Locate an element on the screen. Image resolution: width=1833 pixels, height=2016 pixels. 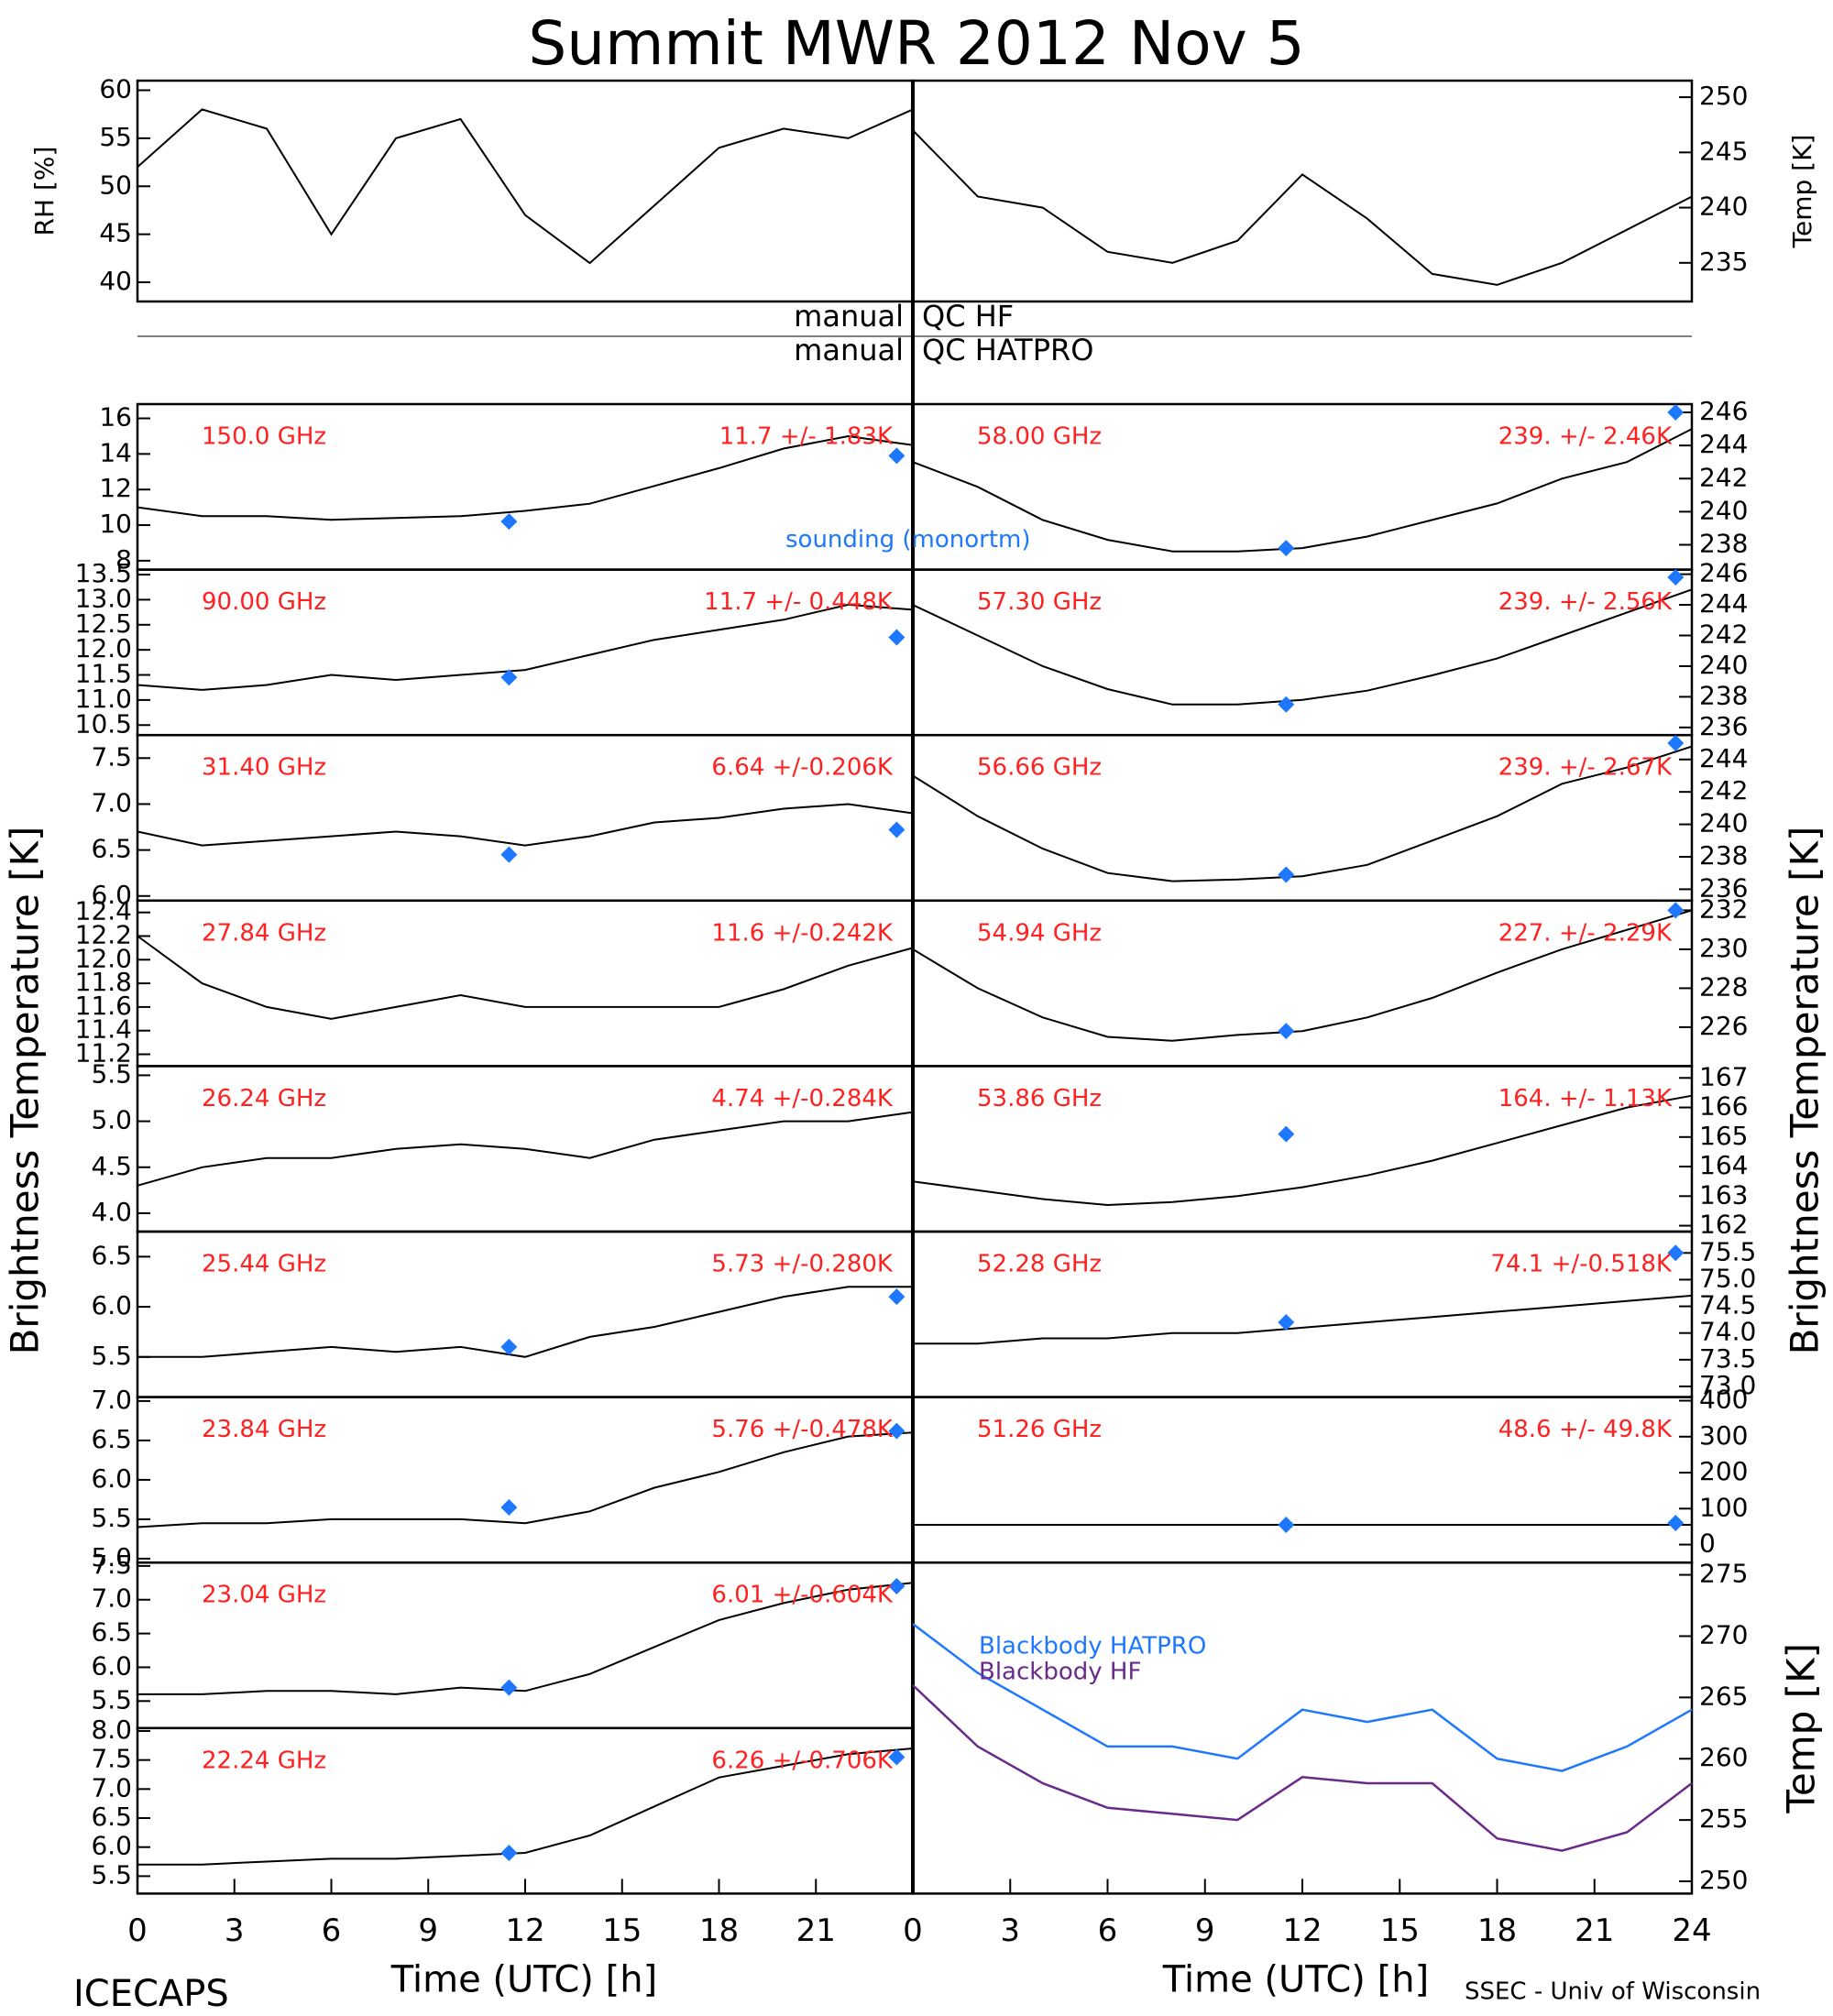
x-tick-label: 15 is located at coordinates (622, 1930).